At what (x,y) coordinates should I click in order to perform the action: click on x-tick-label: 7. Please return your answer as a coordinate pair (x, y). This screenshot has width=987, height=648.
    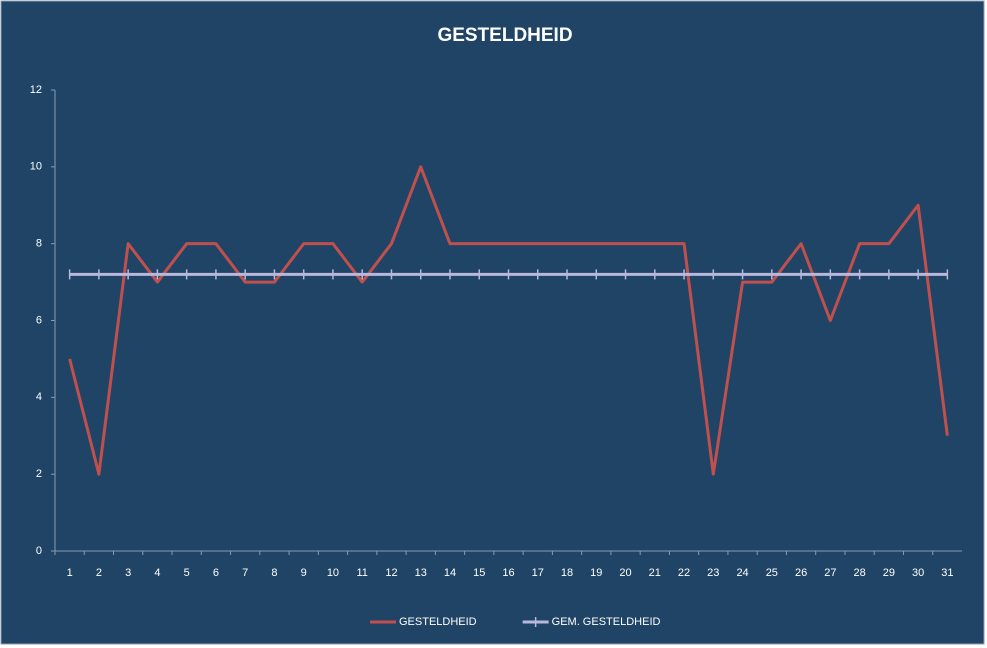
    Looking at the image, I should click on (245, 573).